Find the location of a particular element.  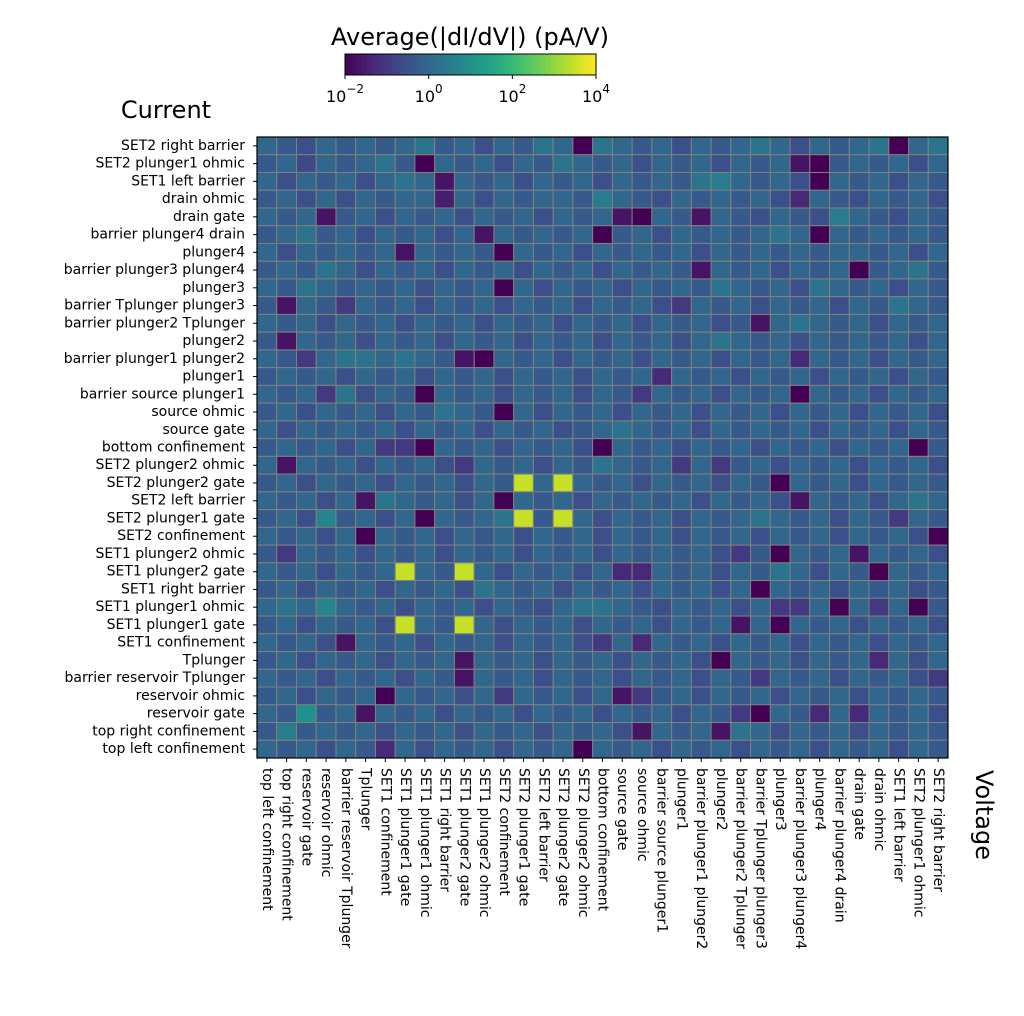

x-tick-label: barrier plunger4 drain is located at coordinates (839, 845).